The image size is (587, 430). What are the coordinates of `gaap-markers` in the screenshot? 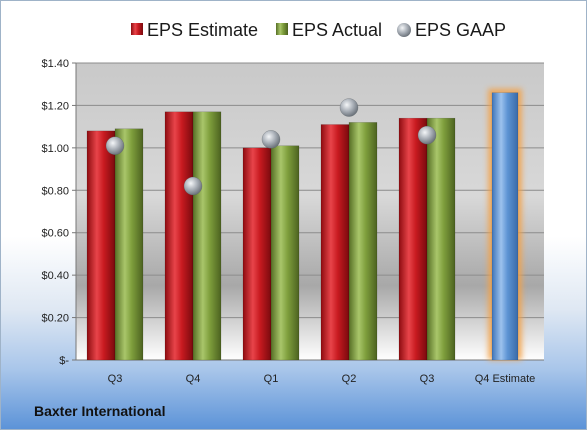 It's located at (271, 147).